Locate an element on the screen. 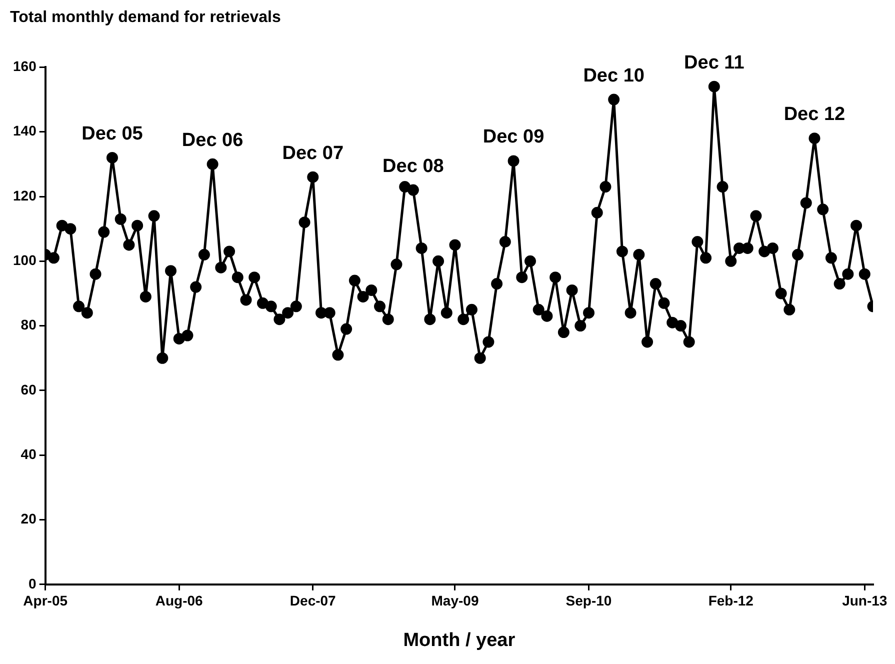 The width and height of the screenshot is (895, 664). annotation: Dec 12 is located at coordinates (815, 115).